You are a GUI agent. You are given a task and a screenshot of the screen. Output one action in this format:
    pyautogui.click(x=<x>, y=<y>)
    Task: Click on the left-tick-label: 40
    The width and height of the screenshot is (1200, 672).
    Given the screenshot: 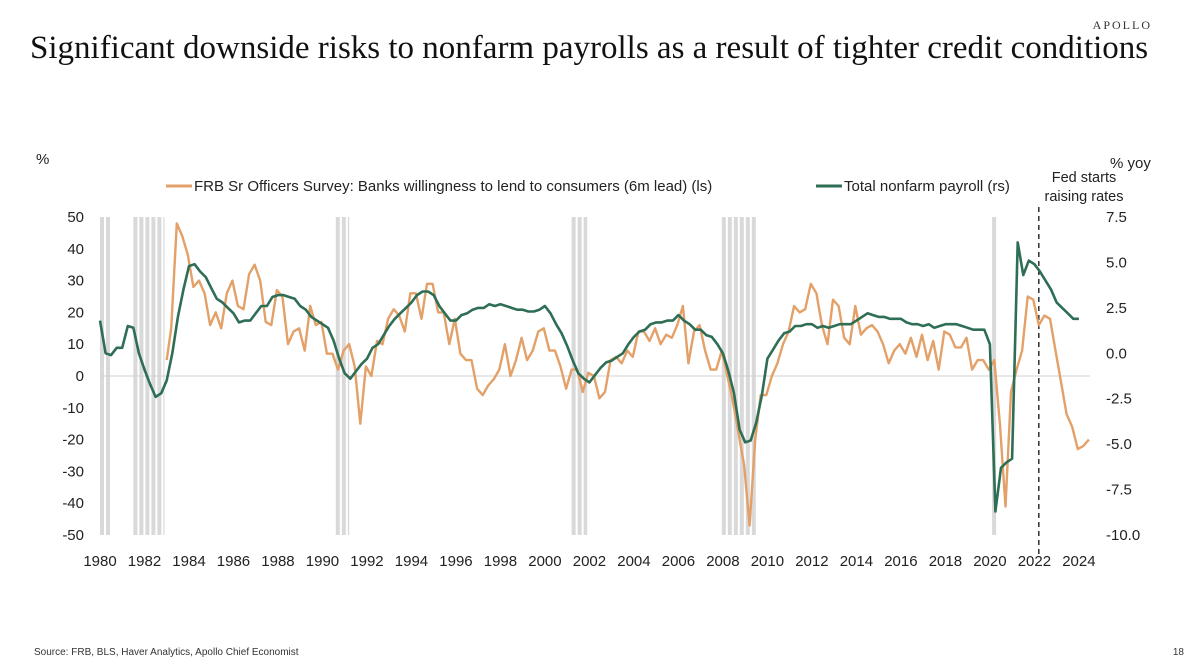 What is the action you would take?
    pyautogui.click(x=75, y=249)
    